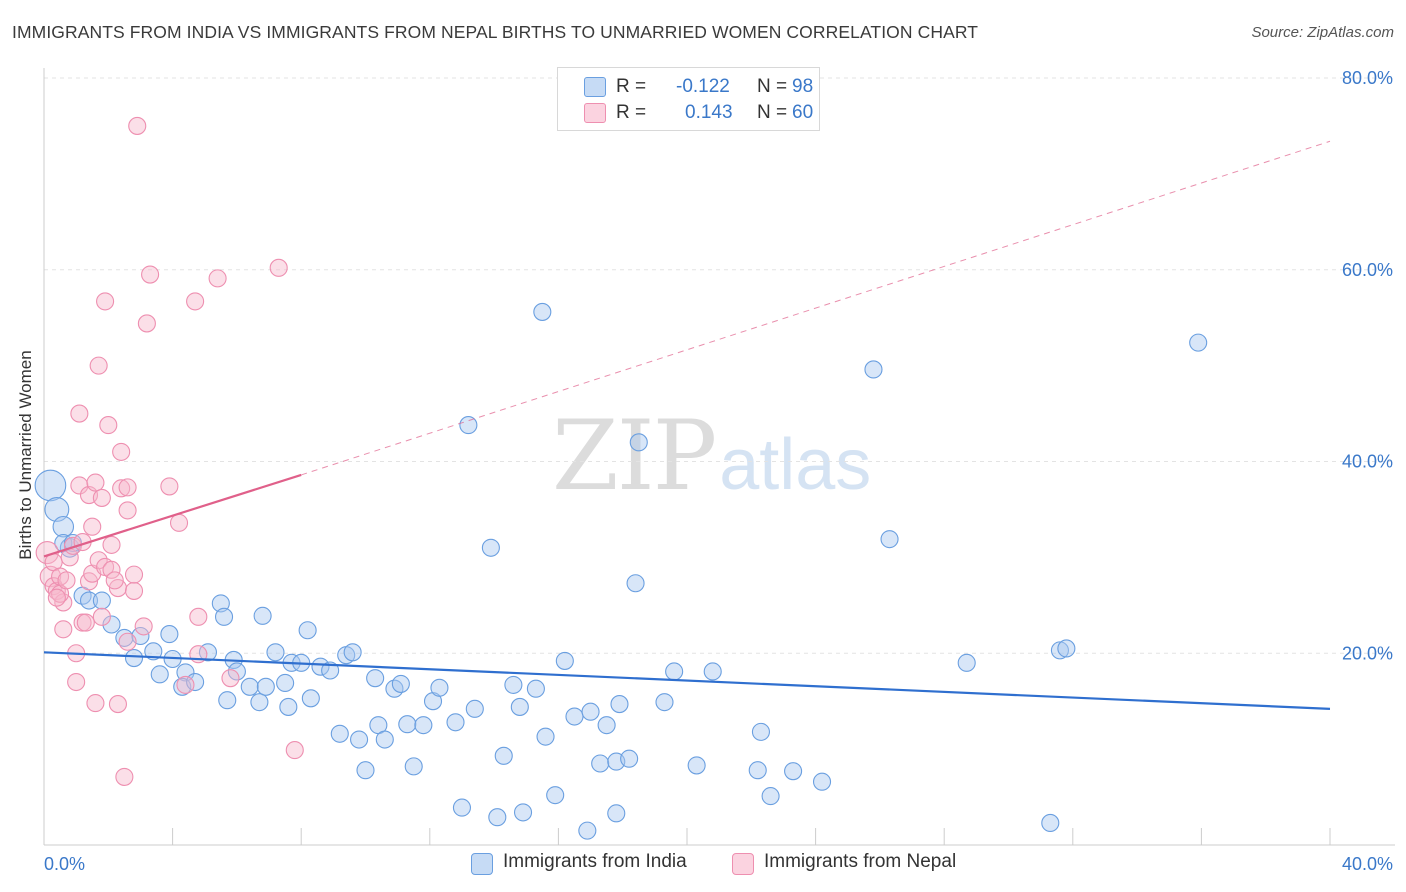 This screenshot has width=1406, height=892. Describe the element at coordinates (687, 680) in the screenshot. I see `trend-line-india` at that location.